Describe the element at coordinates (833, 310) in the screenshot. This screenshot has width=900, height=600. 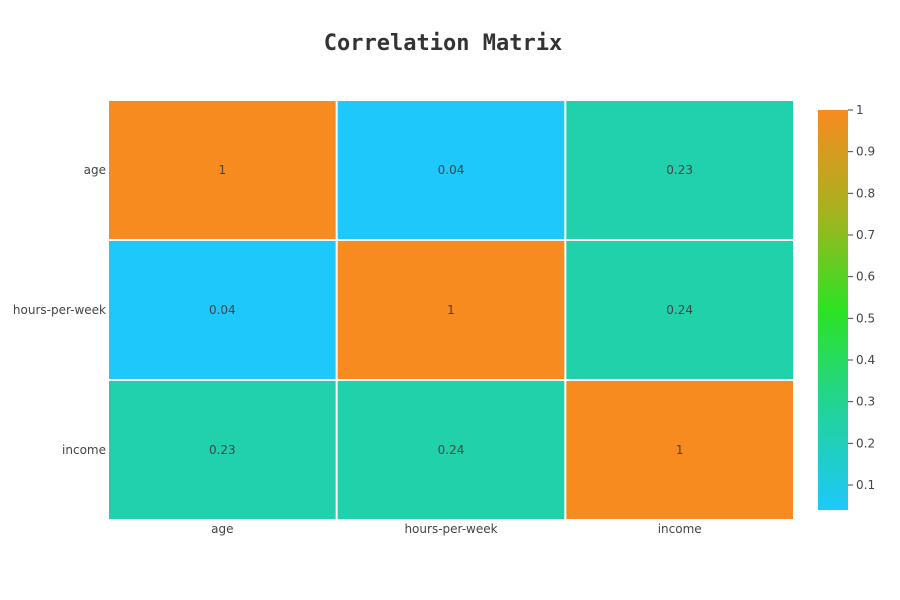
I see `colorbar` at that location.